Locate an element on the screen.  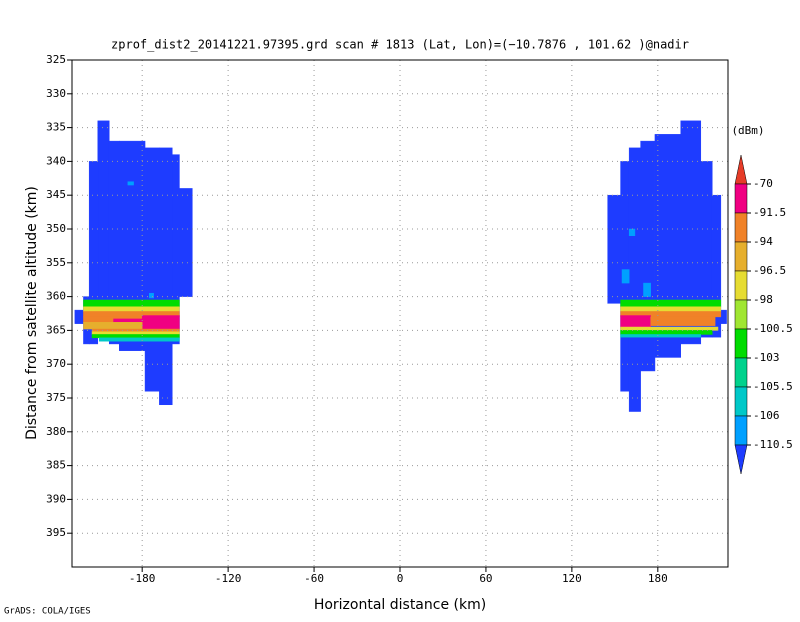
y-tick-label: 360 is located at coordinates (56, 296).